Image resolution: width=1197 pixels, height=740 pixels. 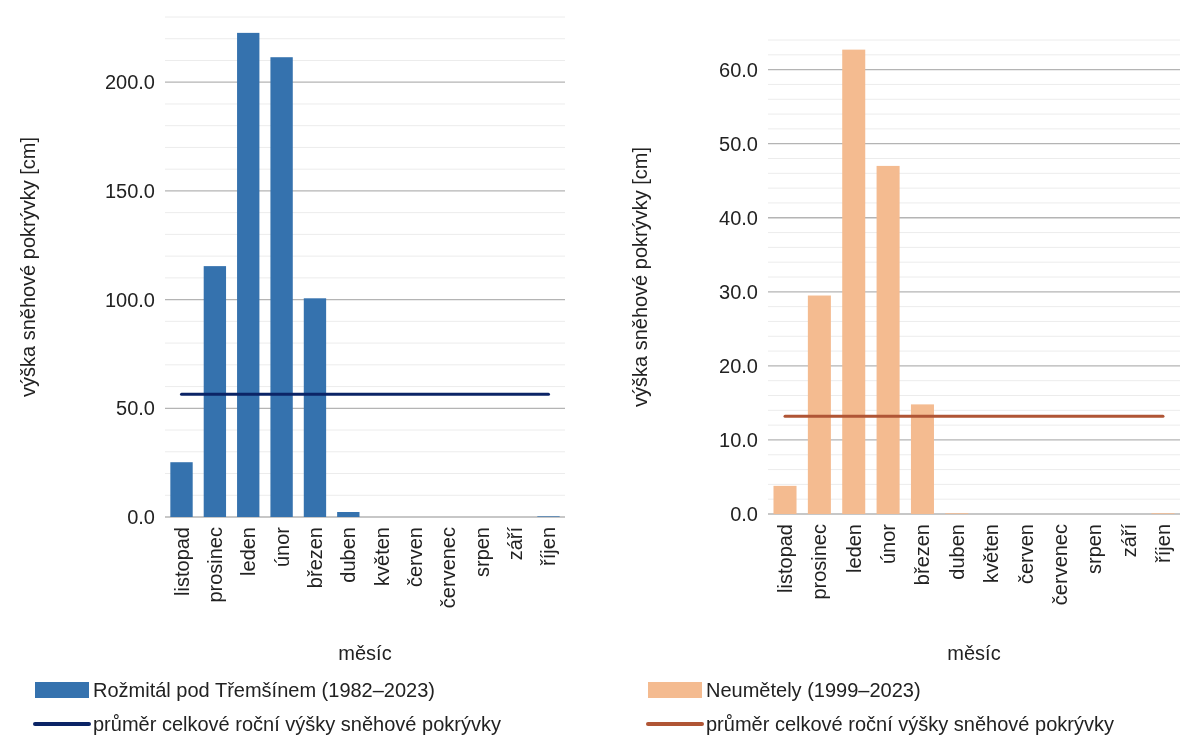 I want to click on y-tick-label: 10.0, so click(x=738, y=439).